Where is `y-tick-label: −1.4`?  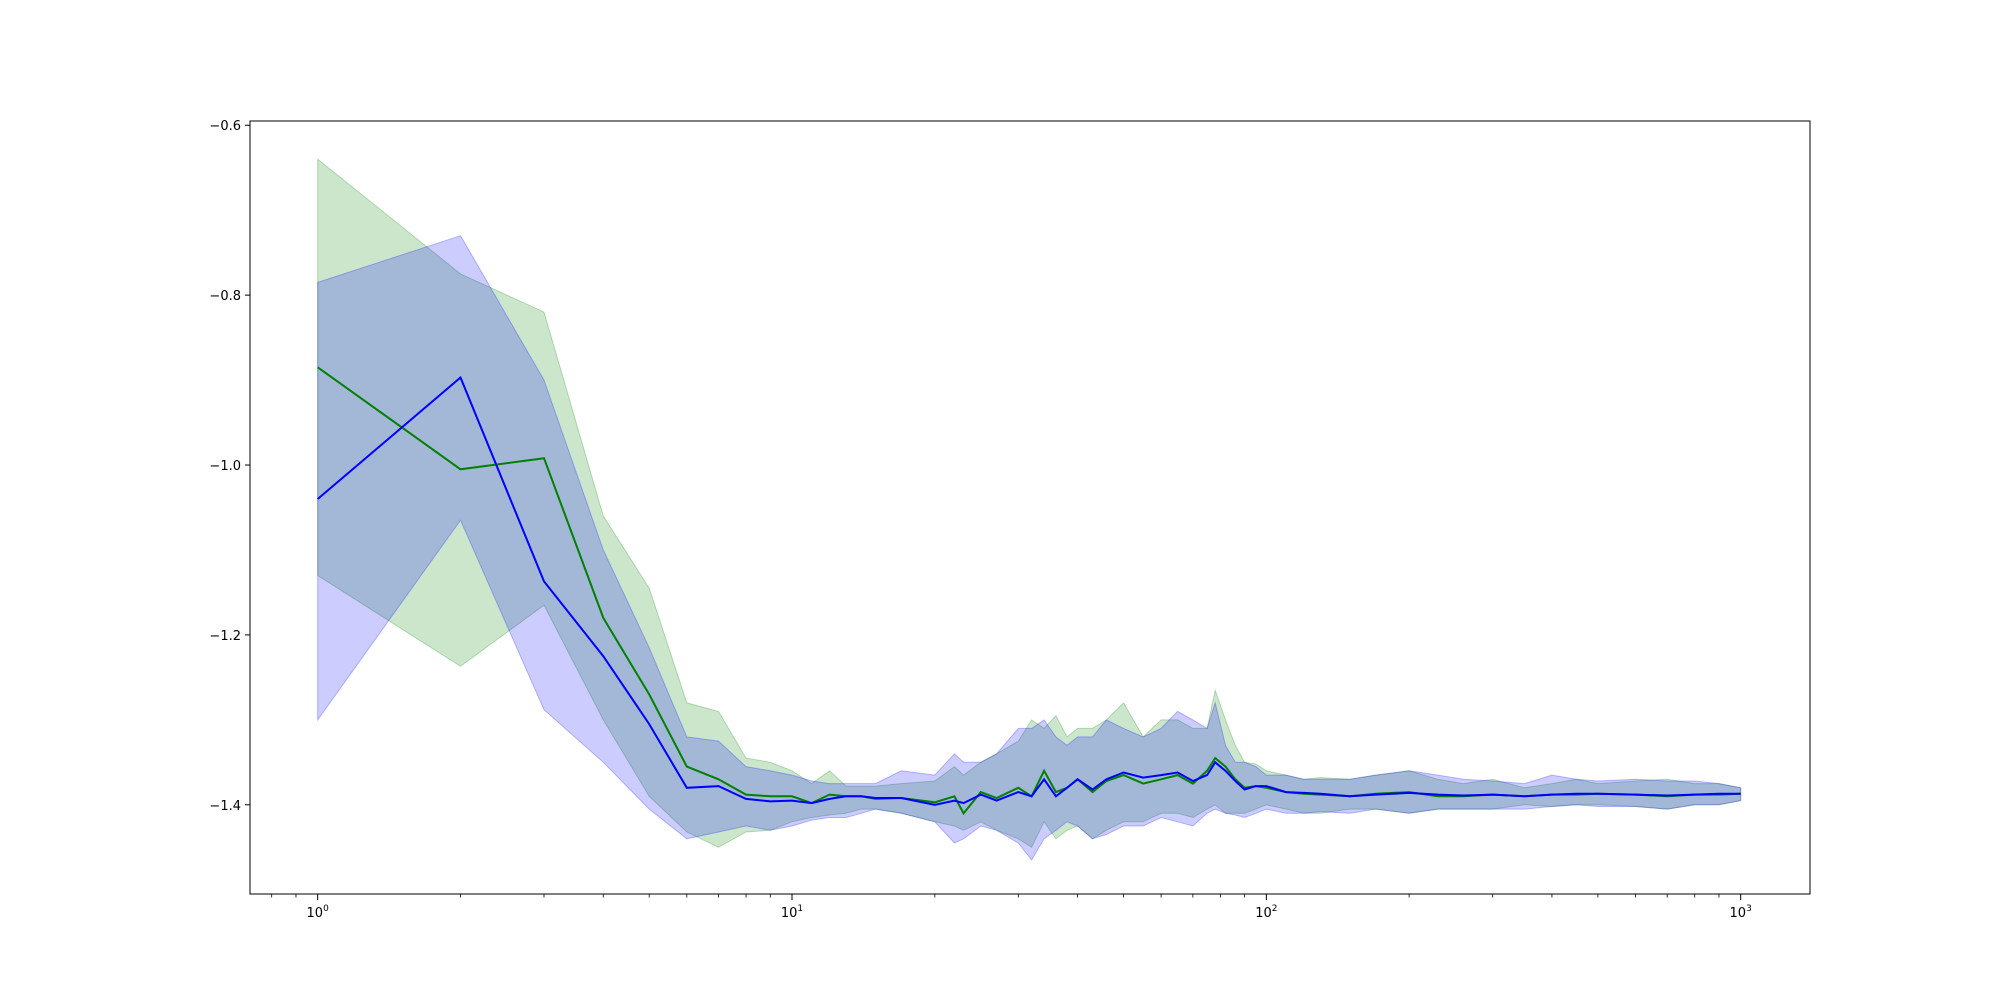
y-tick-label: −1.4 is located at coordinates (225, 806).